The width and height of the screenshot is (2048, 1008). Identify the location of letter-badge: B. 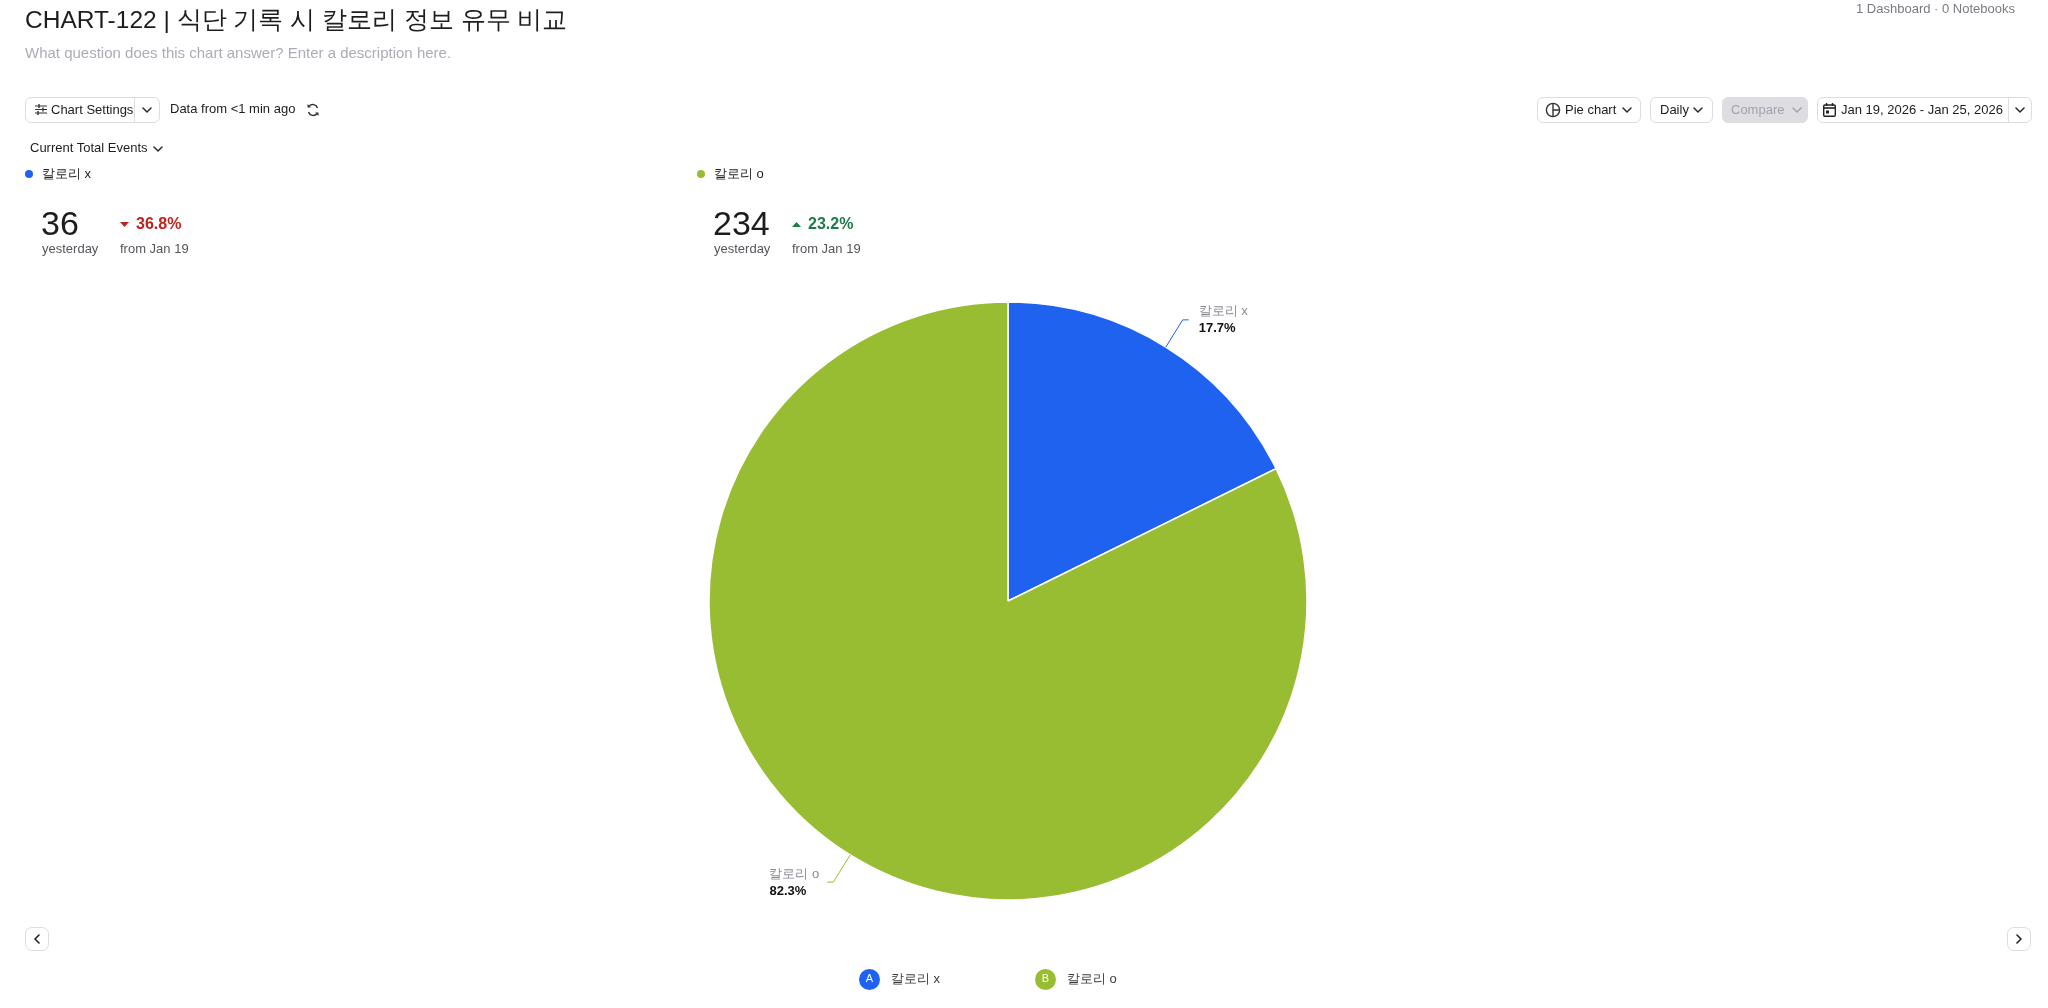
(1045, 979).